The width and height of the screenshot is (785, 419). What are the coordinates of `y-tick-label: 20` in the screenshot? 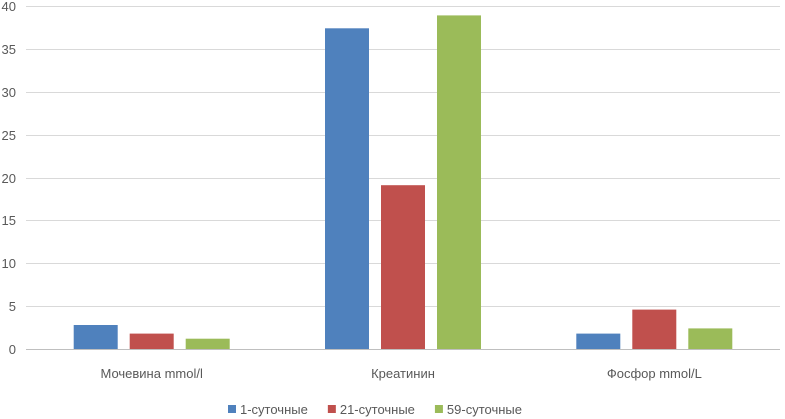 It's located at (9, 178).